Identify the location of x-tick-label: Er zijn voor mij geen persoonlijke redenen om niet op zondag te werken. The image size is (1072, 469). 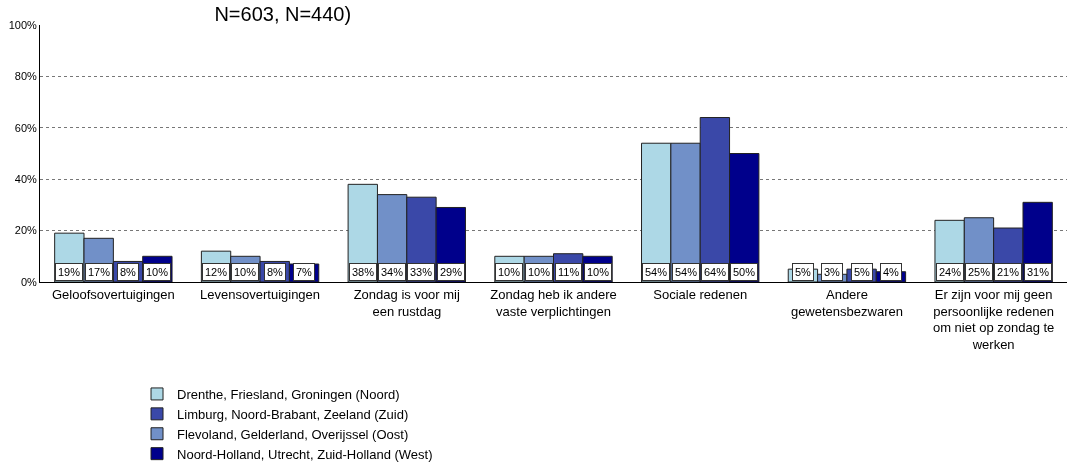
(993, 319).